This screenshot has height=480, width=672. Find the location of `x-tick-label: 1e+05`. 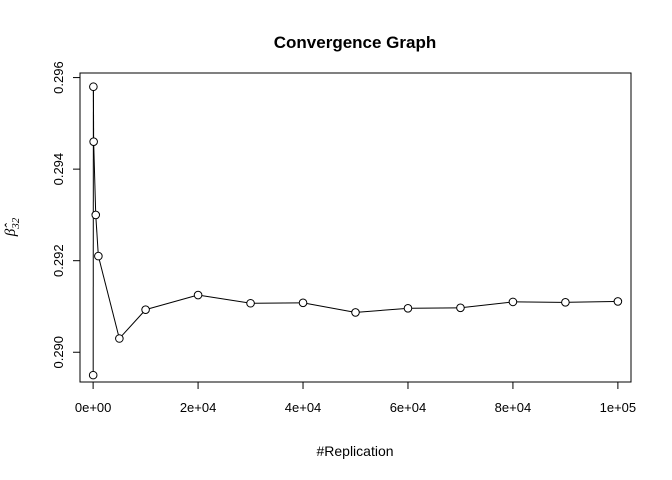

x-tick-label: 1e+05 is located at coordinates (618, 407).